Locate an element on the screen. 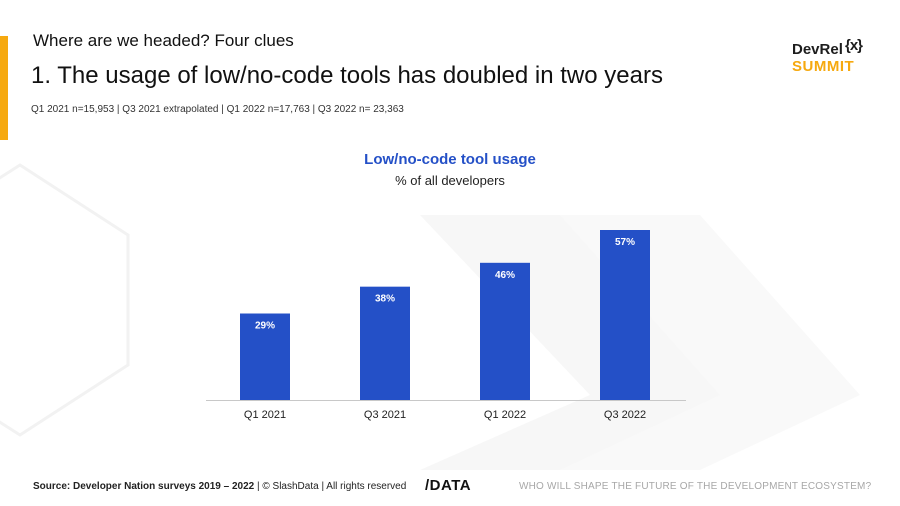 The height and width of the screenshot is (506, 900). x-tick-label: Q1 2022 is located at coordinates (505, 415).